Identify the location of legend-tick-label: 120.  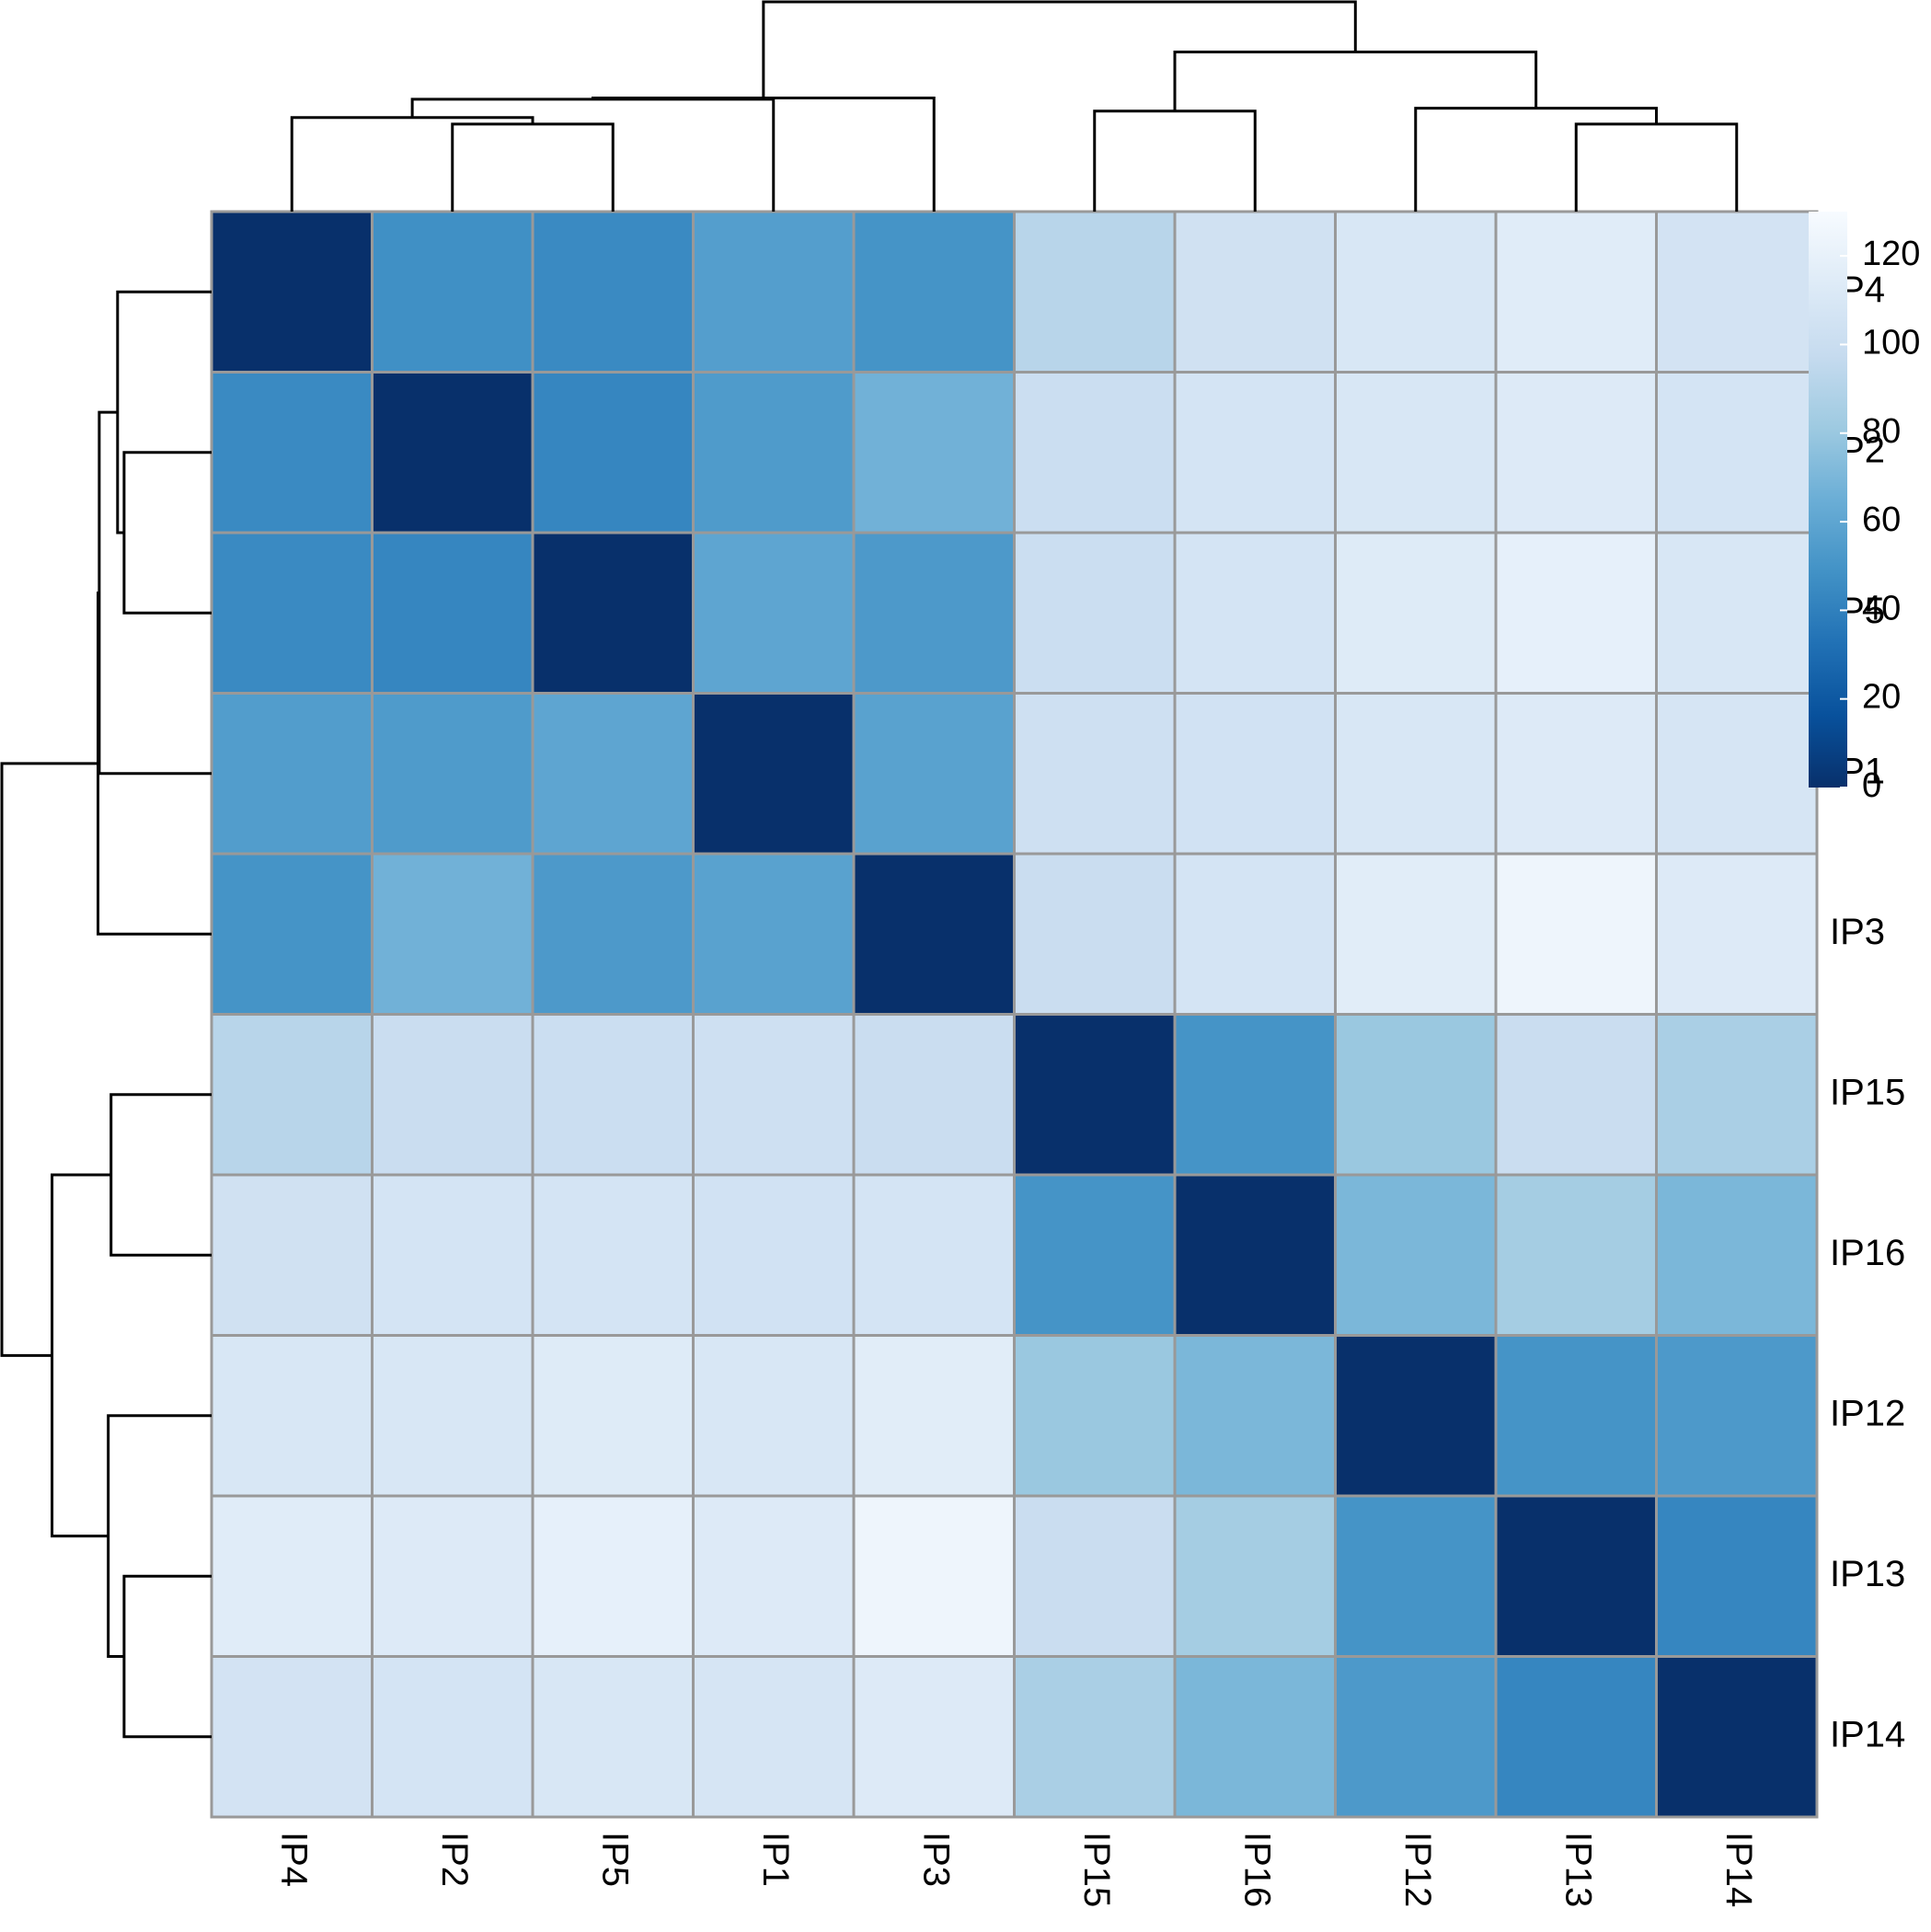
(1891, 254).